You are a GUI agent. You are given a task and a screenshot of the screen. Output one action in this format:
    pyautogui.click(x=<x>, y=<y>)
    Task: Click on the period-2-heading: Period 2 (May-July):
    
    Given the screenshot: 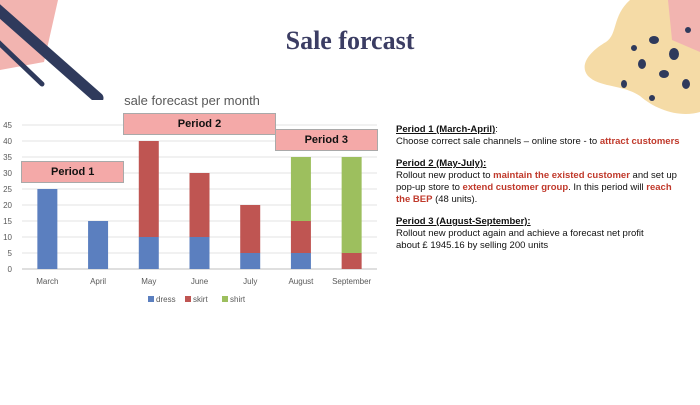 What is the action you would take?
    pyautogui.click(x=441, y=163)
    